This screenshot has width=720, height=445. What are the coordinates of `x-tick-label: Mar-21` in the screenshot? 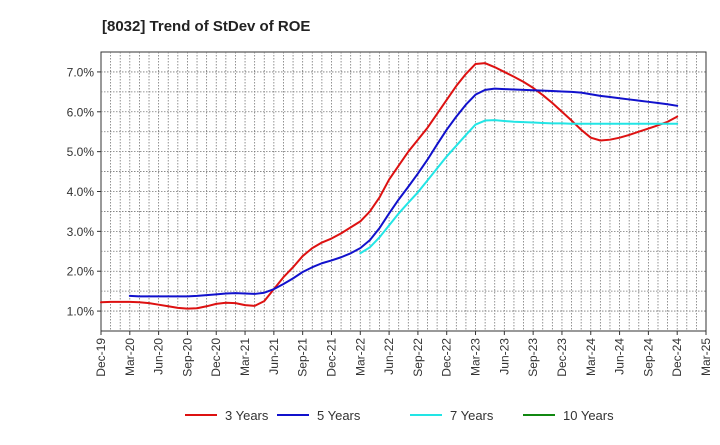 It's located at (245, 357).